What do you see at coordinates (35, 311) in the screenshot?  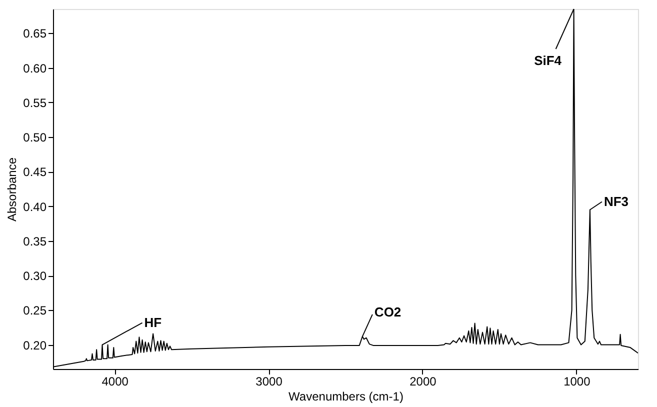 I see `y-tick-label: 0.25` at bounding box center [35, 311].